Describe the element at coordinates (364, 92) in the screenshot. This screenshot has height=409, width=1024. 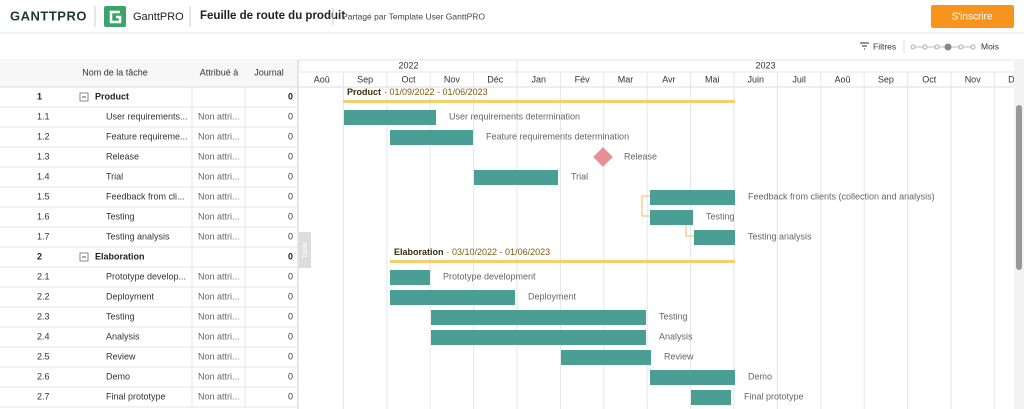
I see `summary-name: Product` at that location.